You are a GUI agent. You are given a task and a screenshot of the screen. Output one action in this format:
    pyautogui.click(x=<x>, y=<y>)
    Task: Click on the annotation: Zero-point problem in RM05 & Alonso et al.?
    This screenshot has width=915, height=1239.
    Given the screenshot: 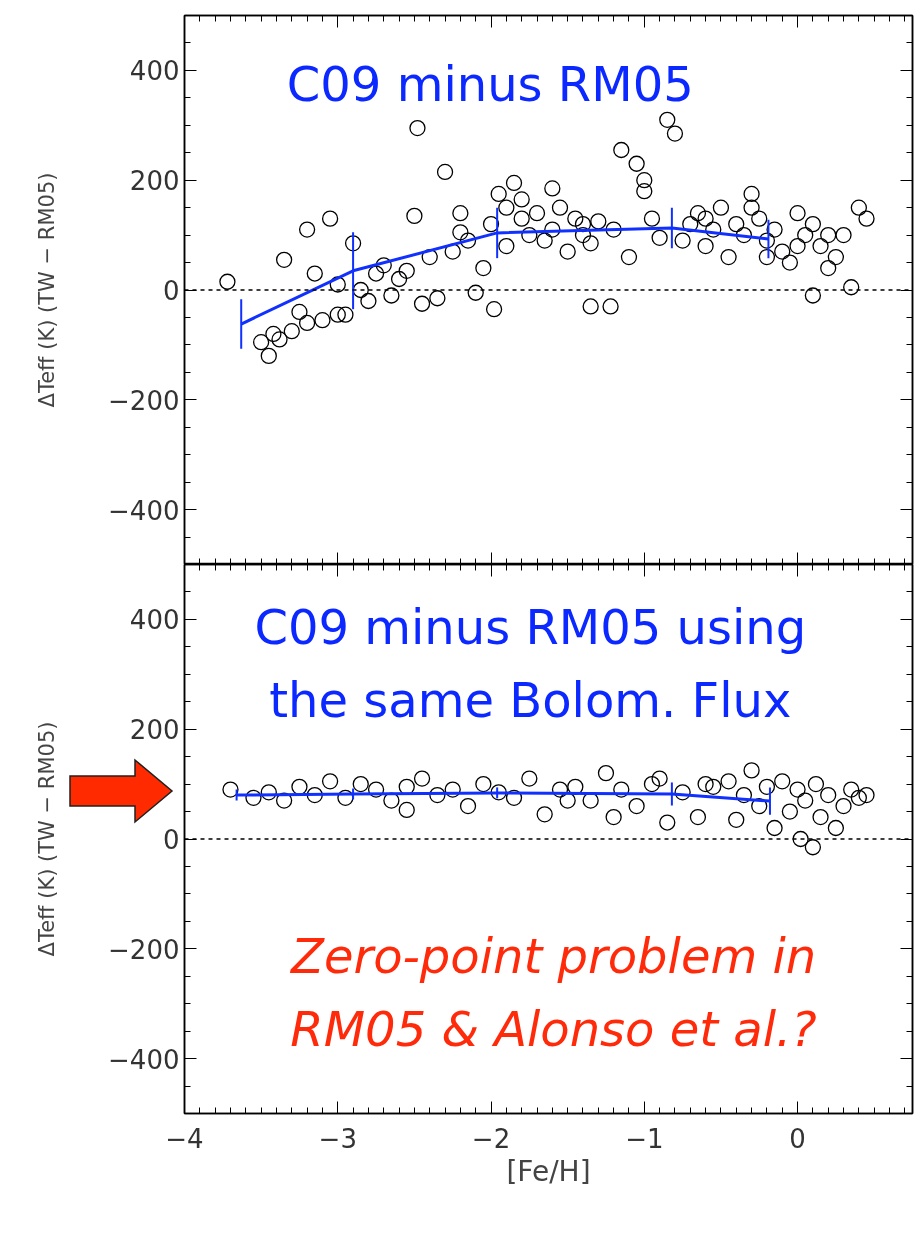 What is the action you would take?
    pyautogui.click(x=553, y=993)
    